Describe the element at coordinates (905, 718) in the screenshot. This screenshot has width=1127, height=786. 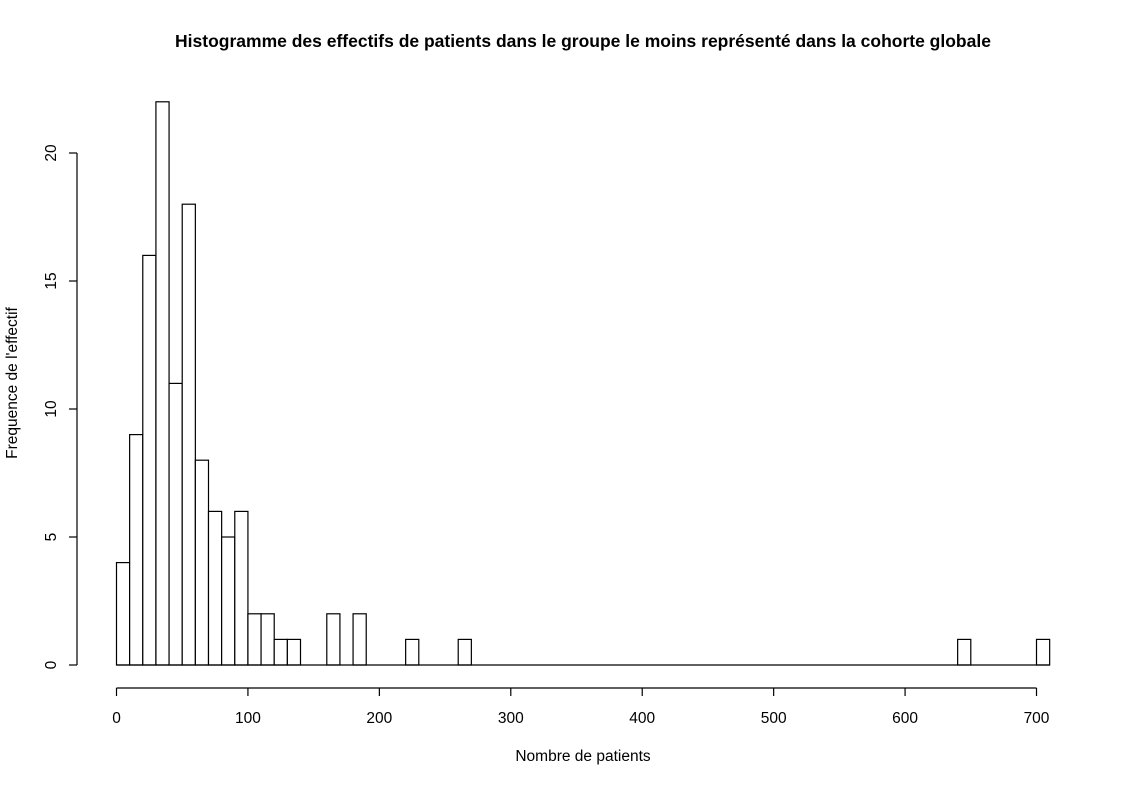
I see `x-tick-label: 600` at that location.